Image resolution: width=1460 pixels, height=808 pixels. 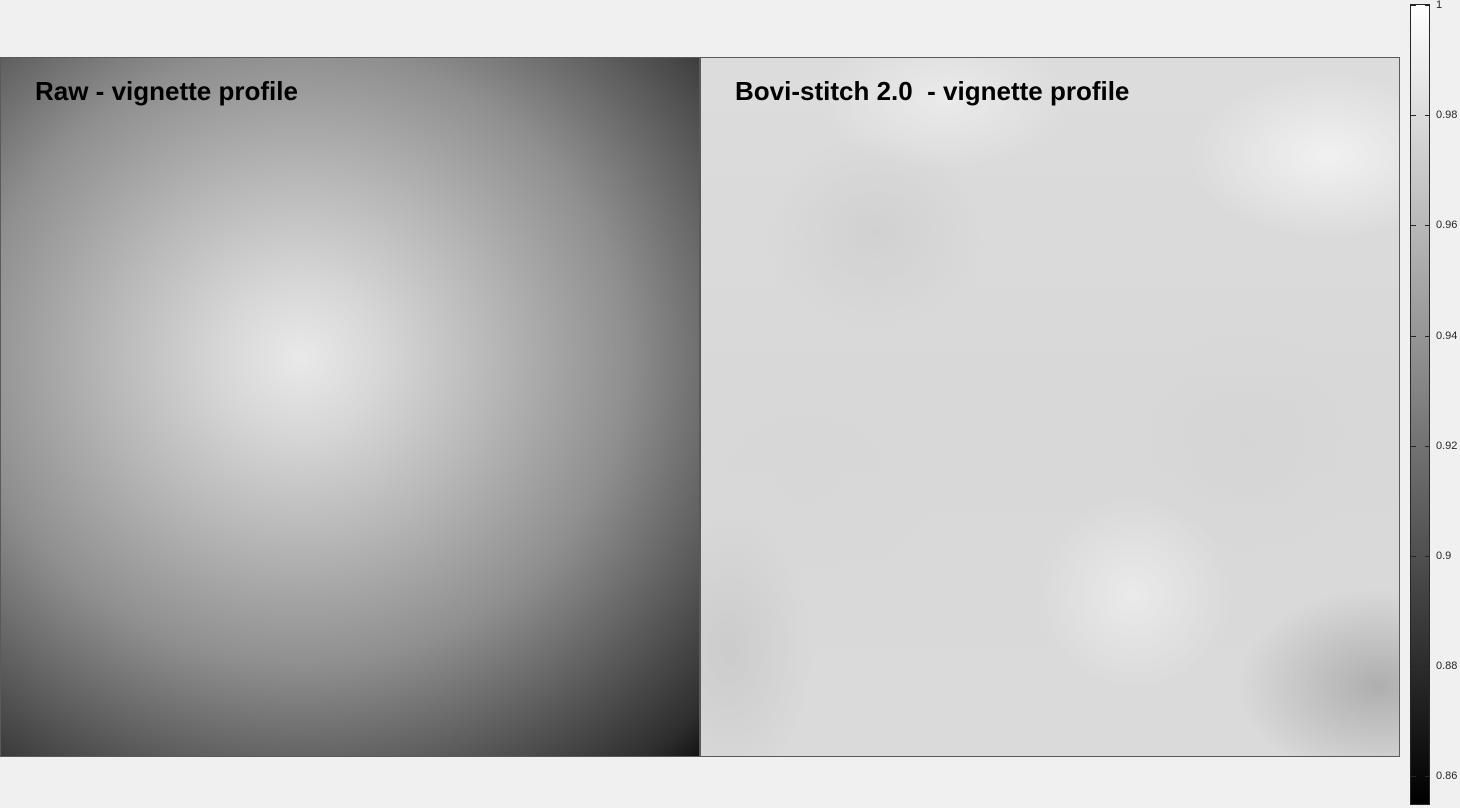 What do you see at coordinates (1447, 115) in the screenshot?
I see `colorbar-tick-label: 0.98` at bounding box center [1447, 115].